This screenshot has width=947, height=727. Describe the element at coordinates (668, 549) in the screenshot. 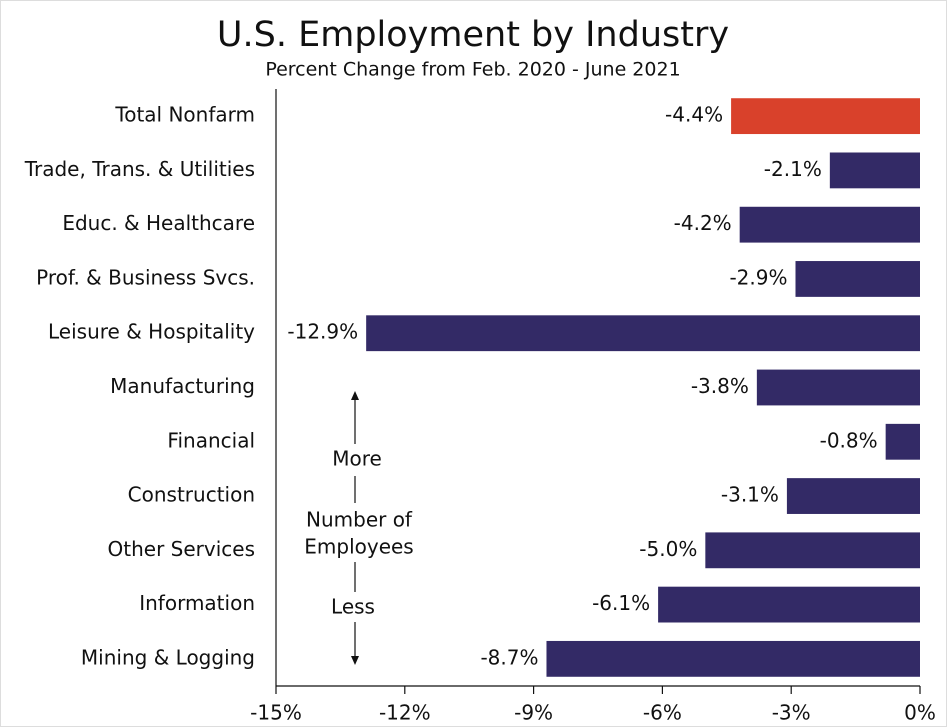

I see `value-label: -5.0%` at that location.